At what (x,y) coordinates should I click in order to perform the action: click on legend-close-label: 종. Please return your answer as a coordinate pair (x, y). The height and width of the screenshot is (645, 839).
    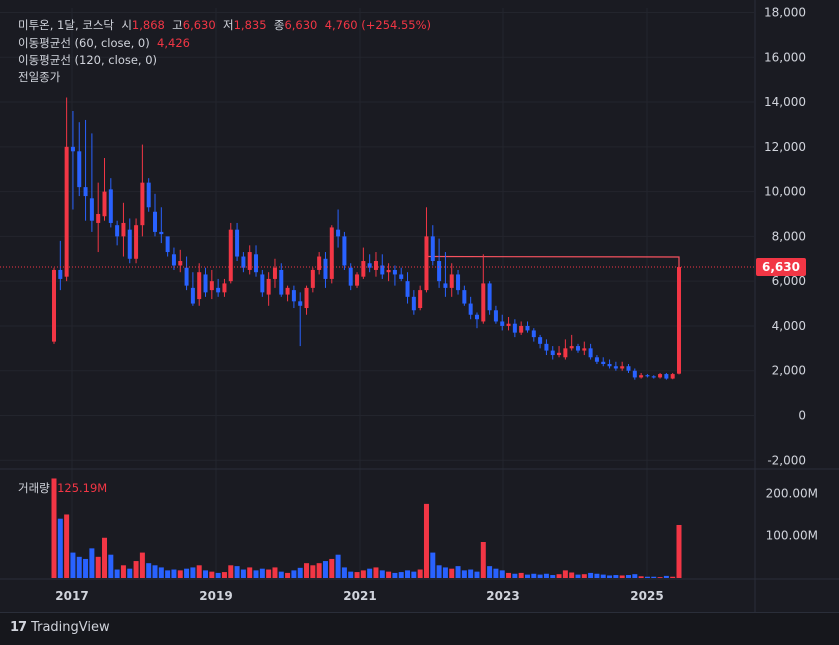
    Looking at the image, I should click on (279, 25).